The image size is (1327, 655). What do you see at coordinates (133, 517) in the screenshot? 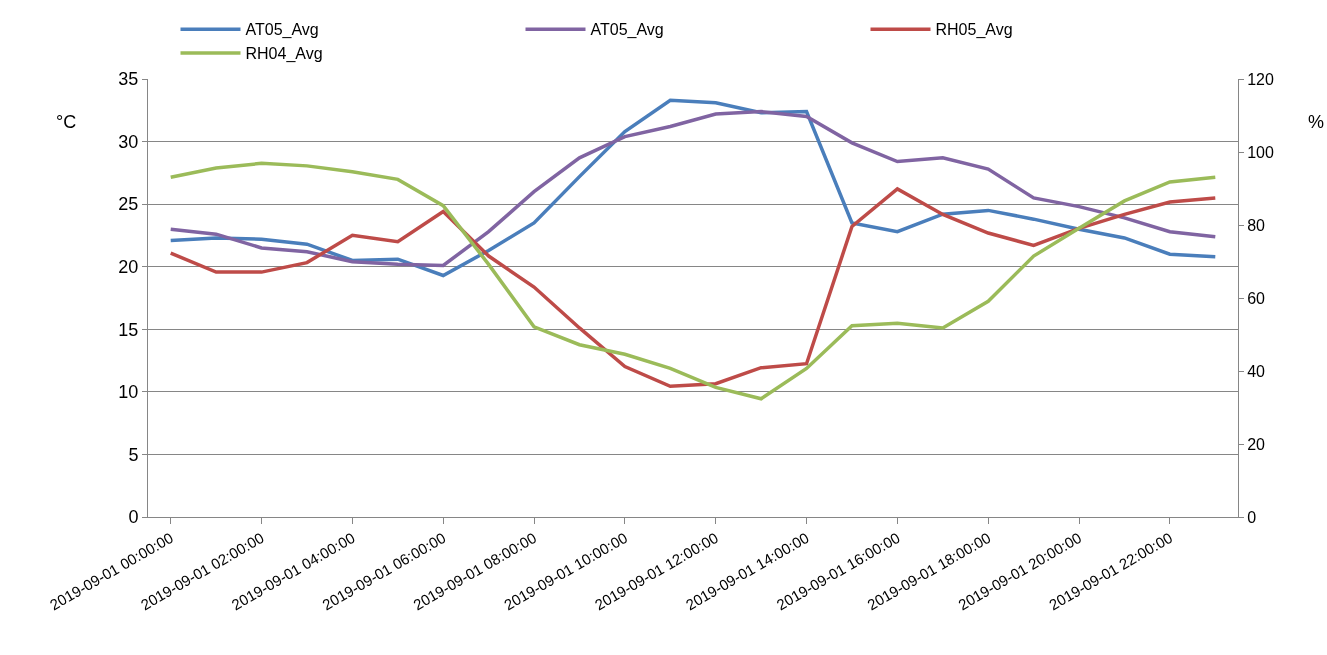
I see `y-tick-label: 0` at bounding box center [133, 517].